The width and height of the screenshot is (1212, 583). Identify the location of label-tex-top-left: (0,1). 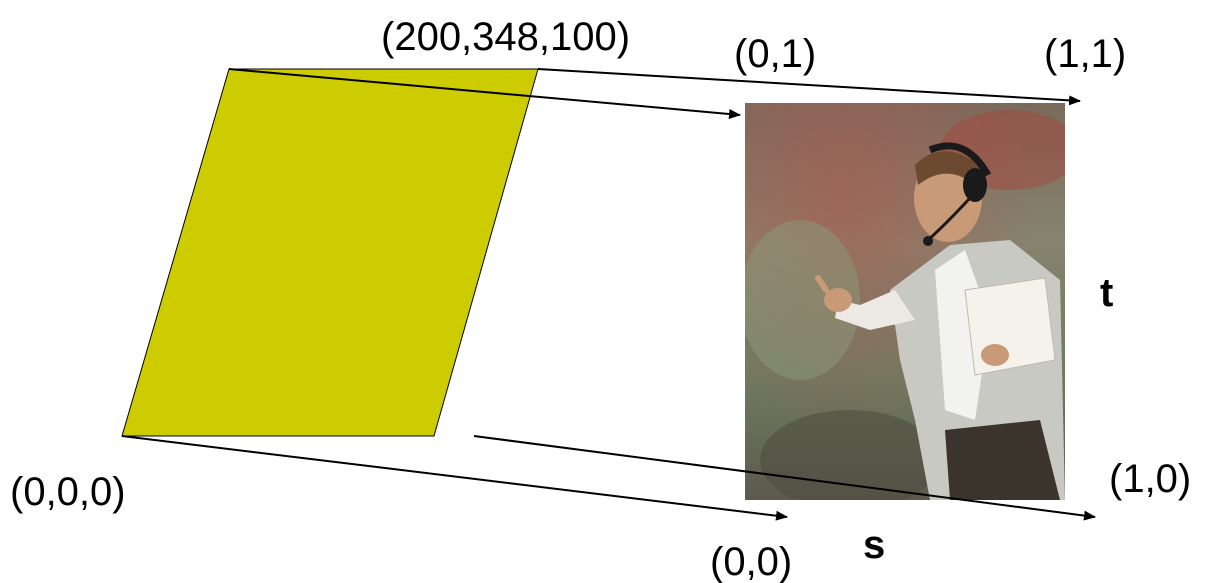
(775, 54).